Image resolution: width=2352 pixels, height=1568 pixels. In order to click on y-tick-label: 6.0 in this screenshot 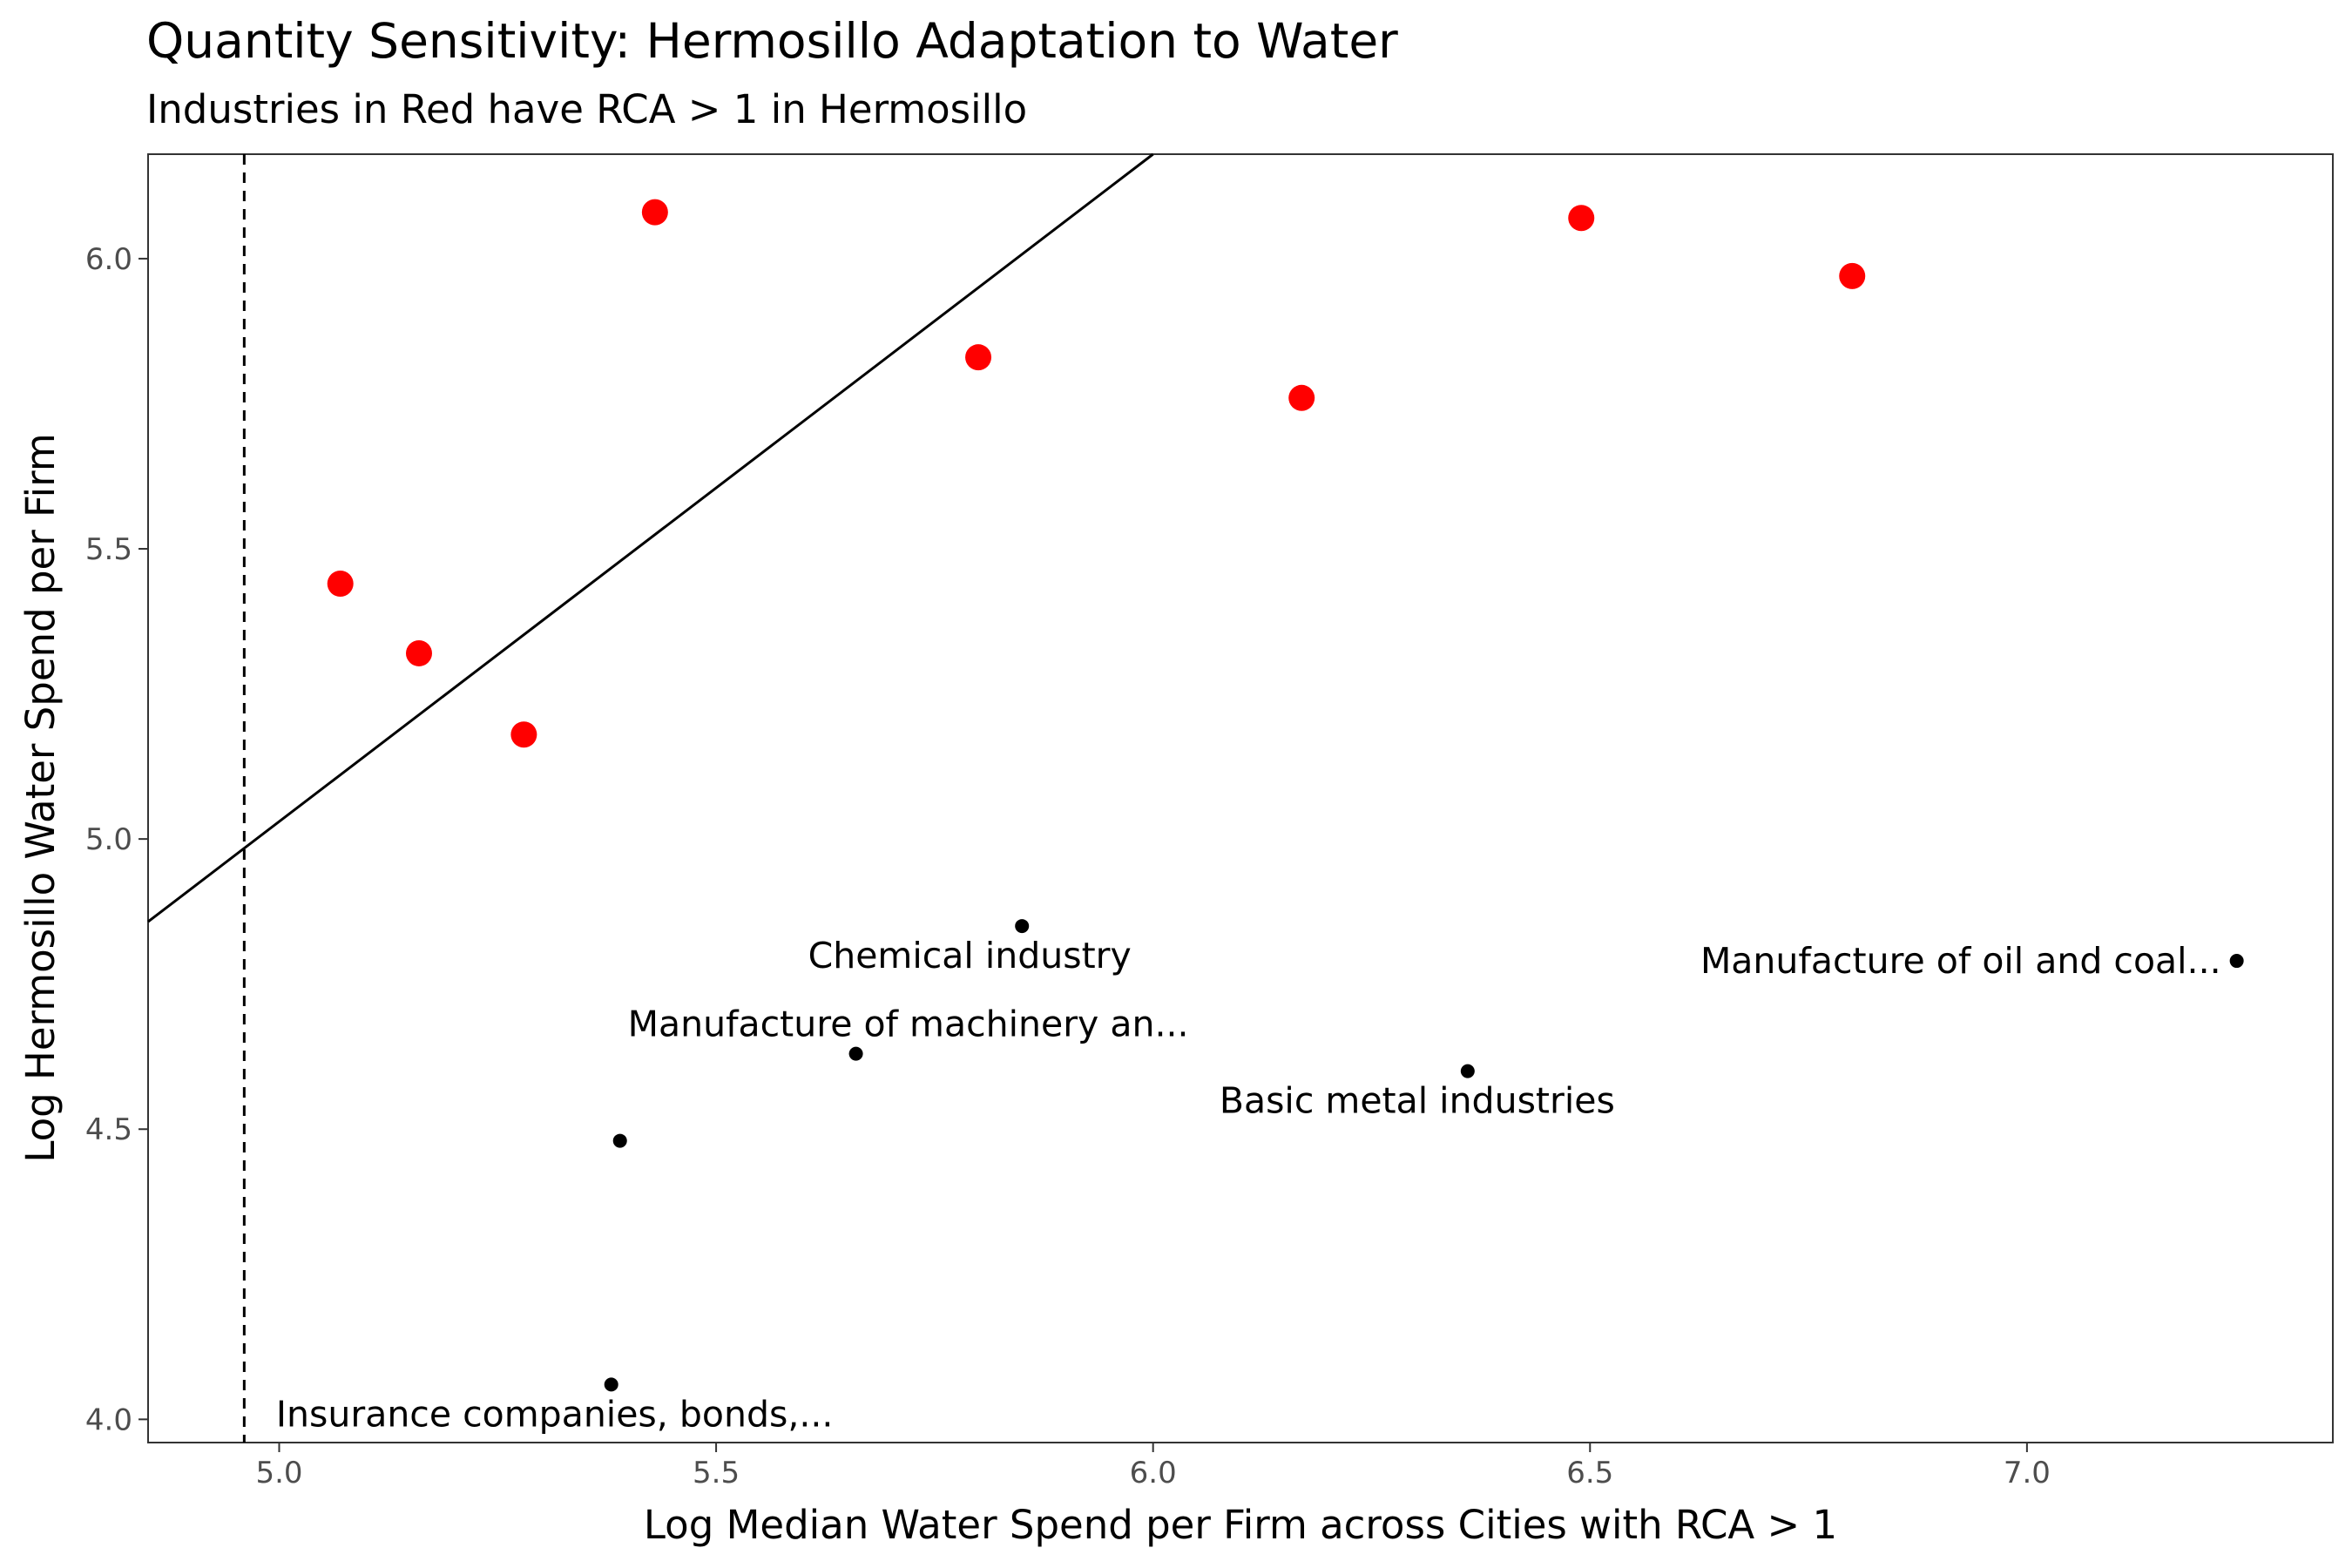, I will do `click(109, 260)`.